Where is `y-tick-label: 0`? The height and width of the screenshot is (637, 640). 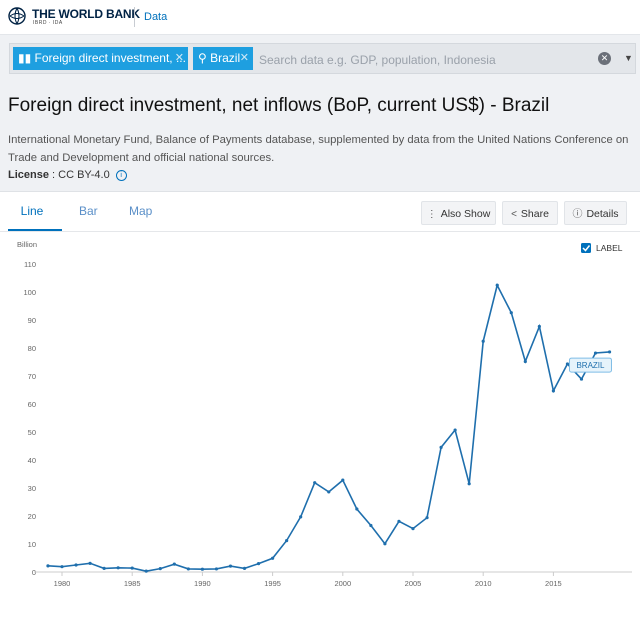 y-tick-label: 0 is located at coordinates (34, 572).